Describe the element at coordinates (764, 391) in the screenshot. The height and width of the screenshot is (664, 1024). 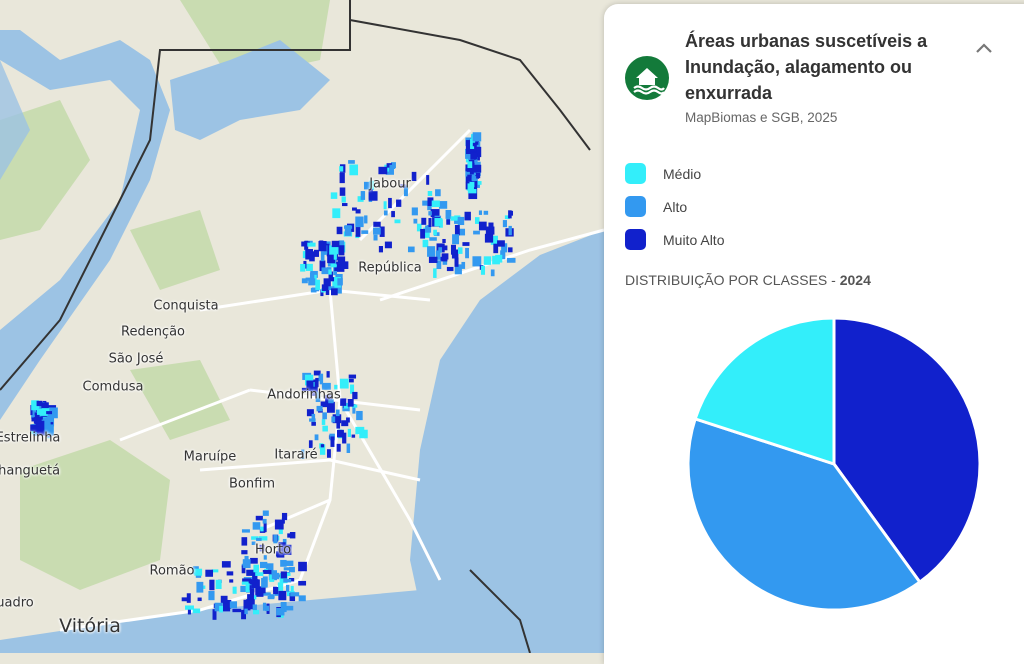
I see `pie-slice-medio` at that location.